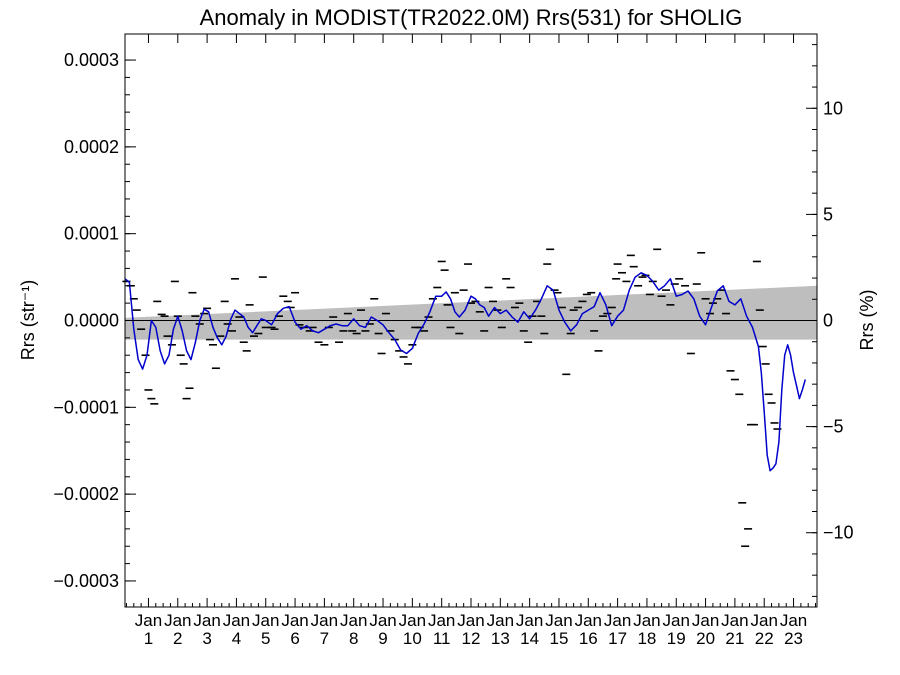 This screenshot has width=900, height=675. I want to click on x-tick-year-label: 6, so click(294, 638).